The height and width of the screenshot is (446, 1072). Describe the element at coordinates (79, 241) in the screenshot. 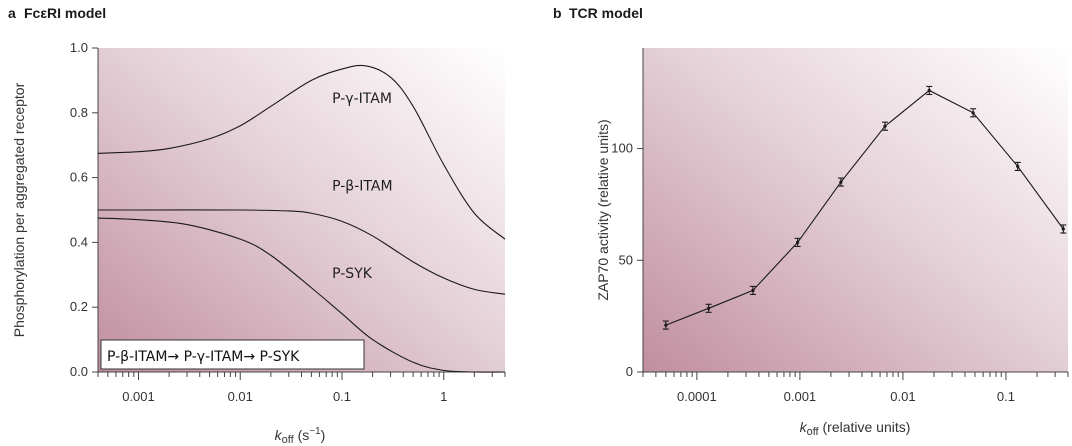

I see `panel-a-y-tick-label: 0.4` at that location.